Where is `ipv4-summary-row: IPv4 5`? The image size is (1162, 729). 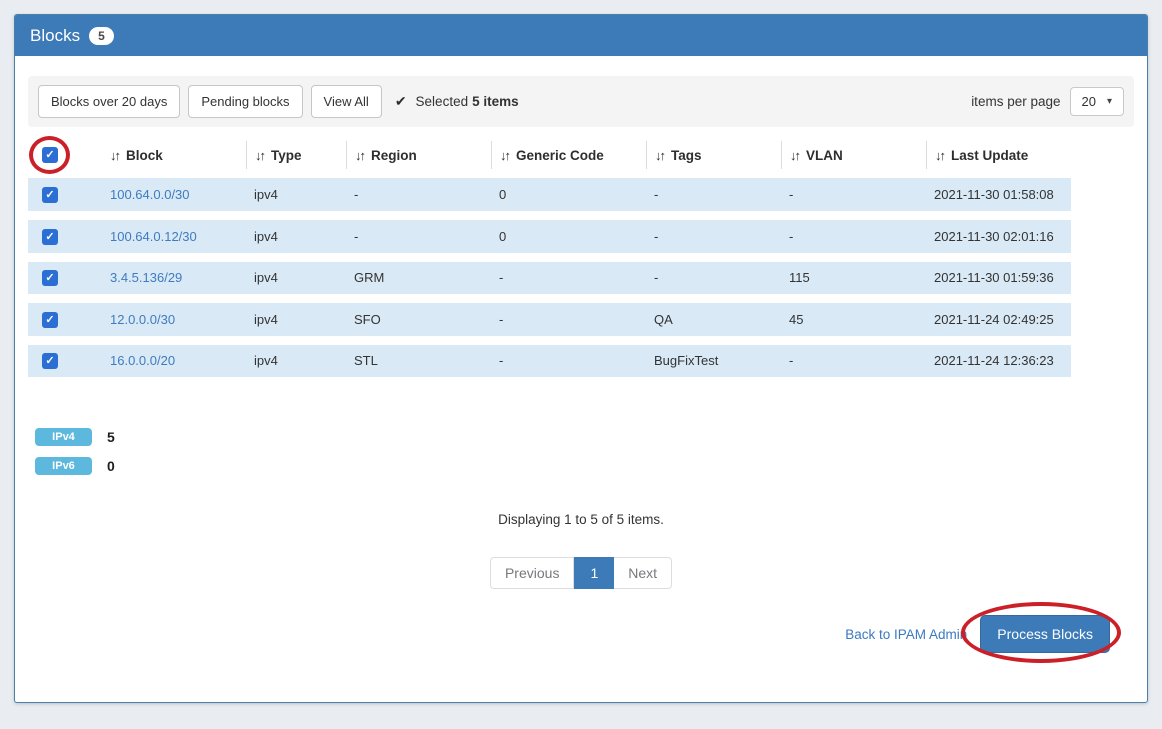 ipv4-summary-row: IPv4 5 is located at coordinates (584, 437).